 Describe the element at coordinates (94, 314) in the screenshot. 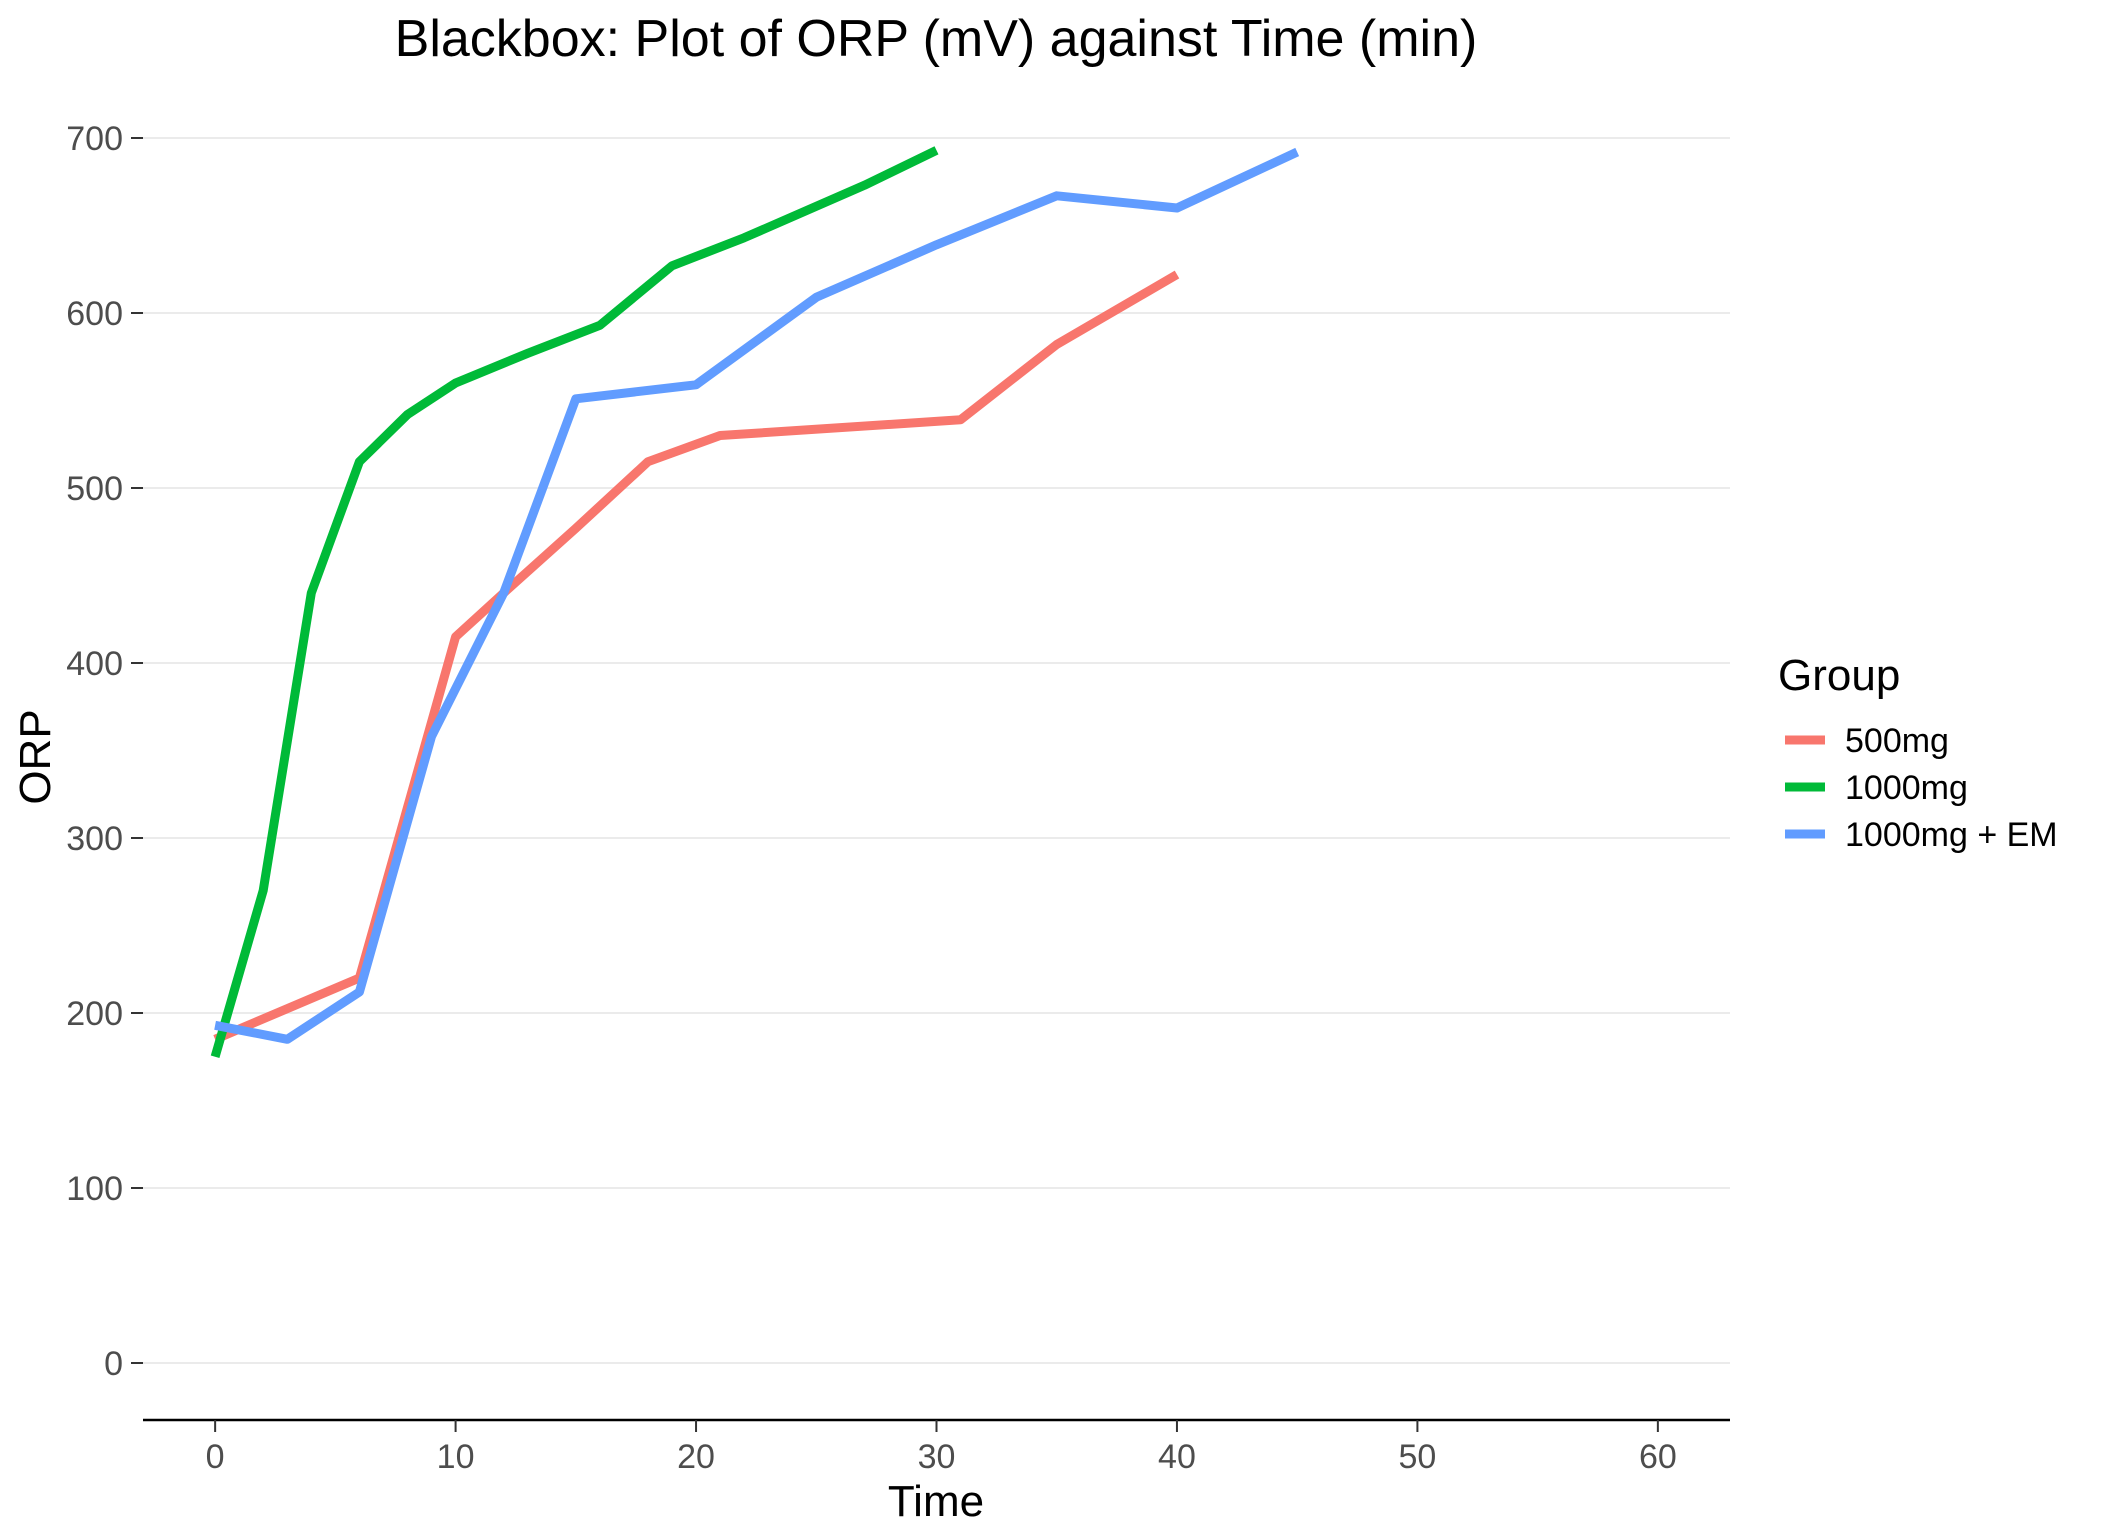

I see `y-tick-label: 600` at that location.